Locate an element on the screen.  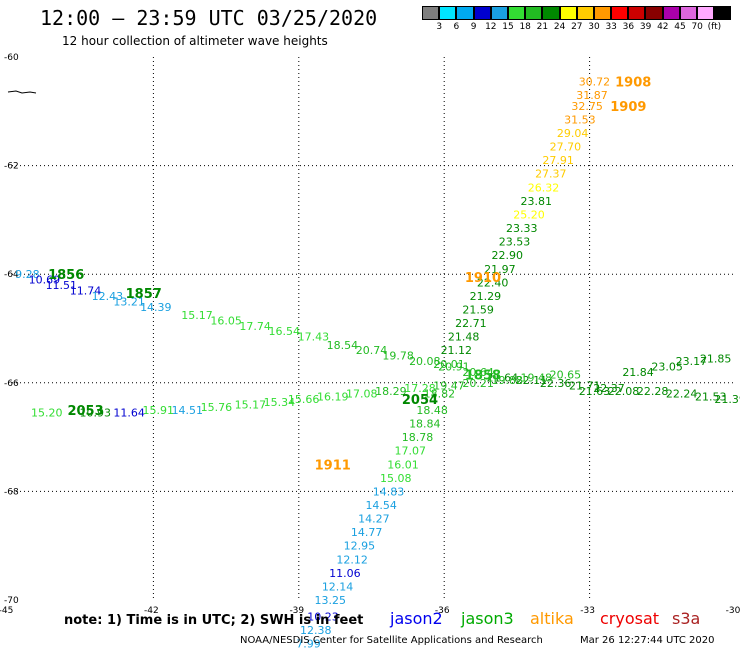
time-label: 1911 is located at coordinates (333, 465).